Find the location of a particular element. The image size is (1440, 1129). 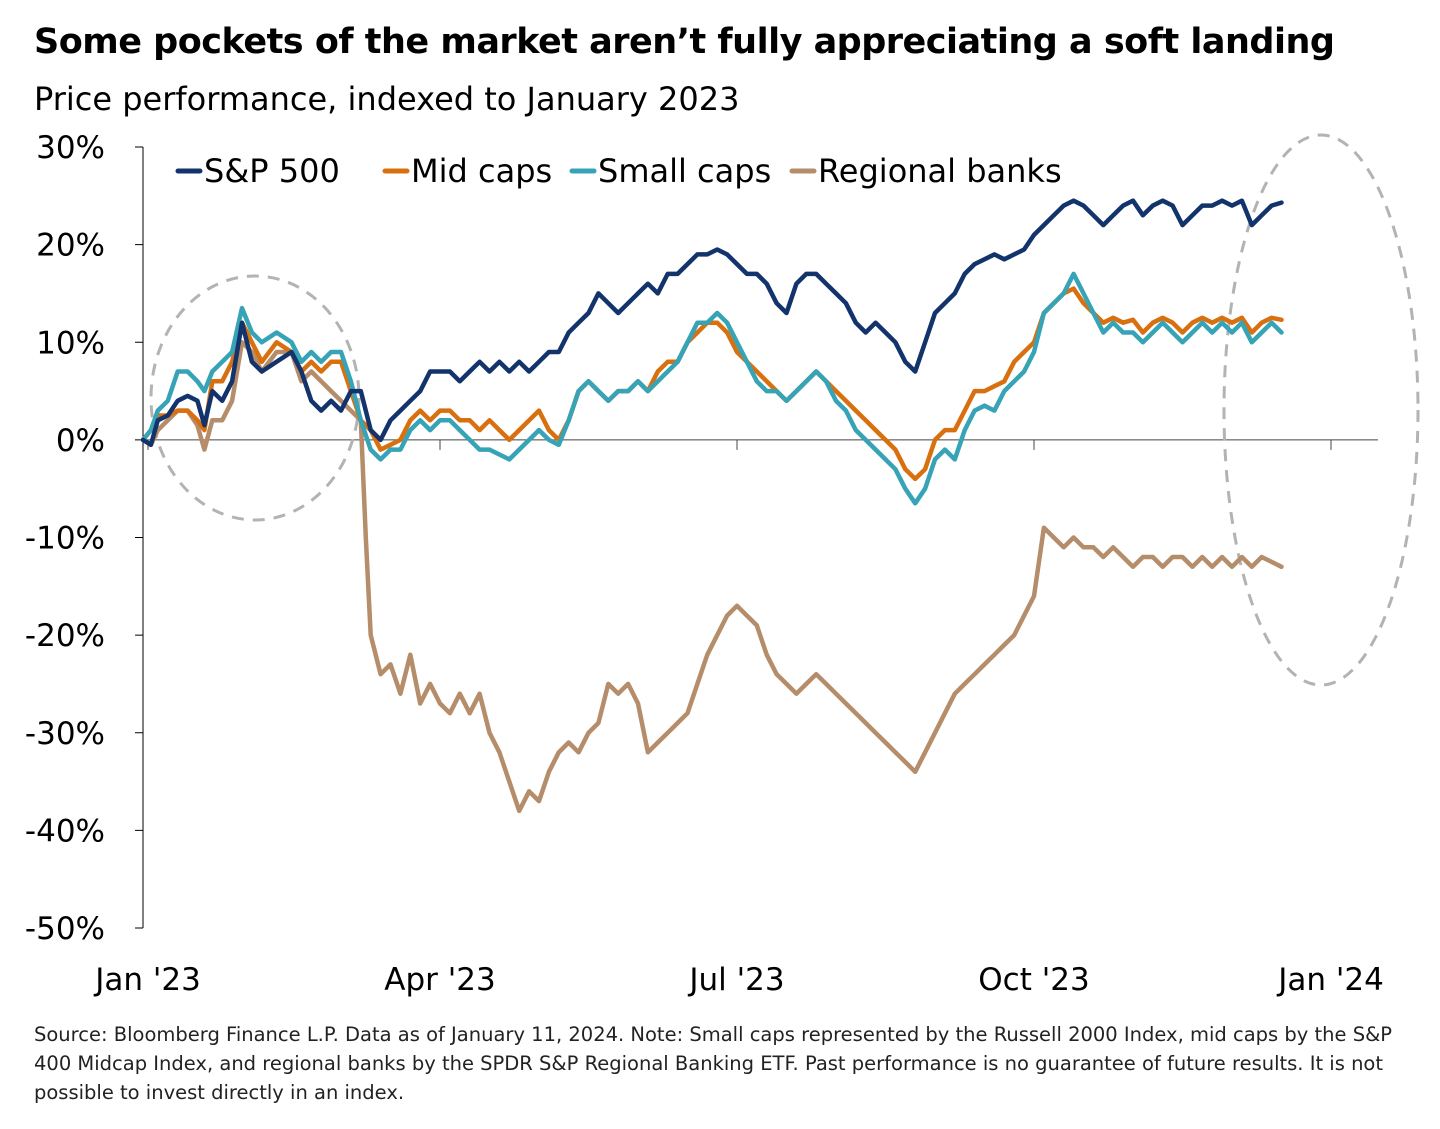

legend: S&P 500 Mid caps Small caps Regional banks is located at coordinates (618, 171).